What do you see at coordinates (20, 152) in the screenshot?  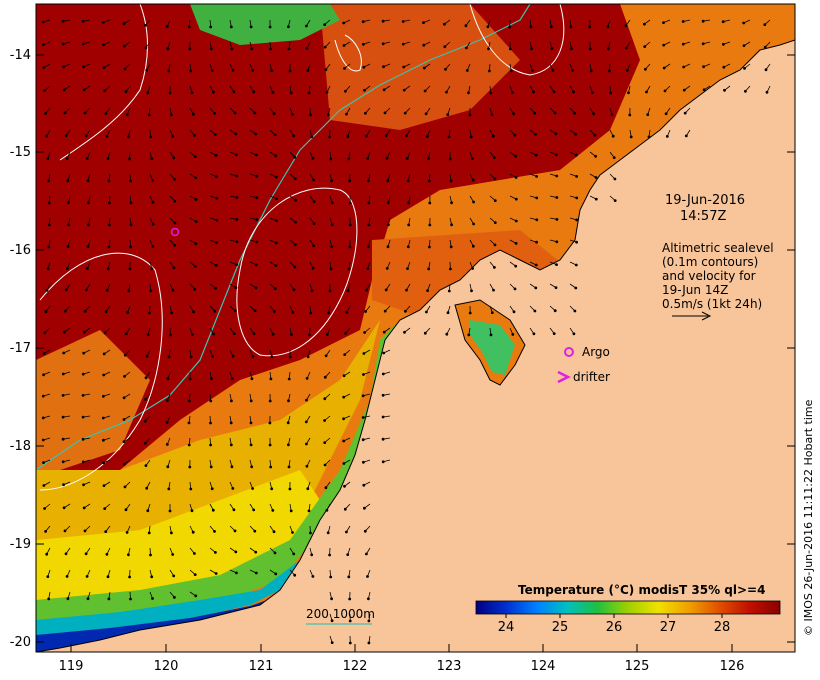 I see `y-tick-label: -15` at bounding box center [20, 152].